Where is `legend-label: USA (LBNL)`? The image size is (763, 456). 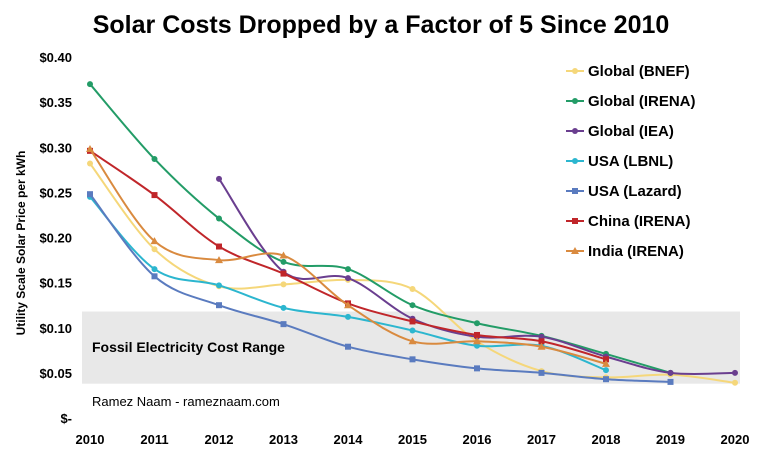
legend-label: USA (LBNL) is located at coordinates (630, 161).